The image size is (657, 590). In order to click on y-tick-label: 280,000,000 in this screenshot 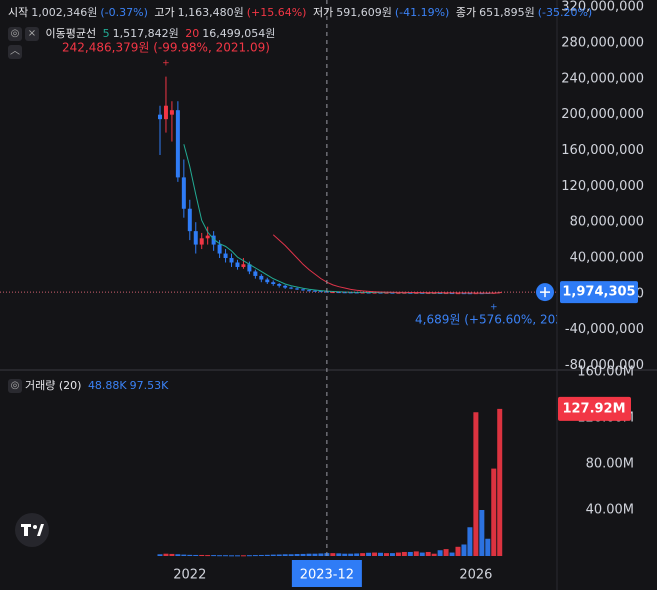, I will do `click(602, 43)`.